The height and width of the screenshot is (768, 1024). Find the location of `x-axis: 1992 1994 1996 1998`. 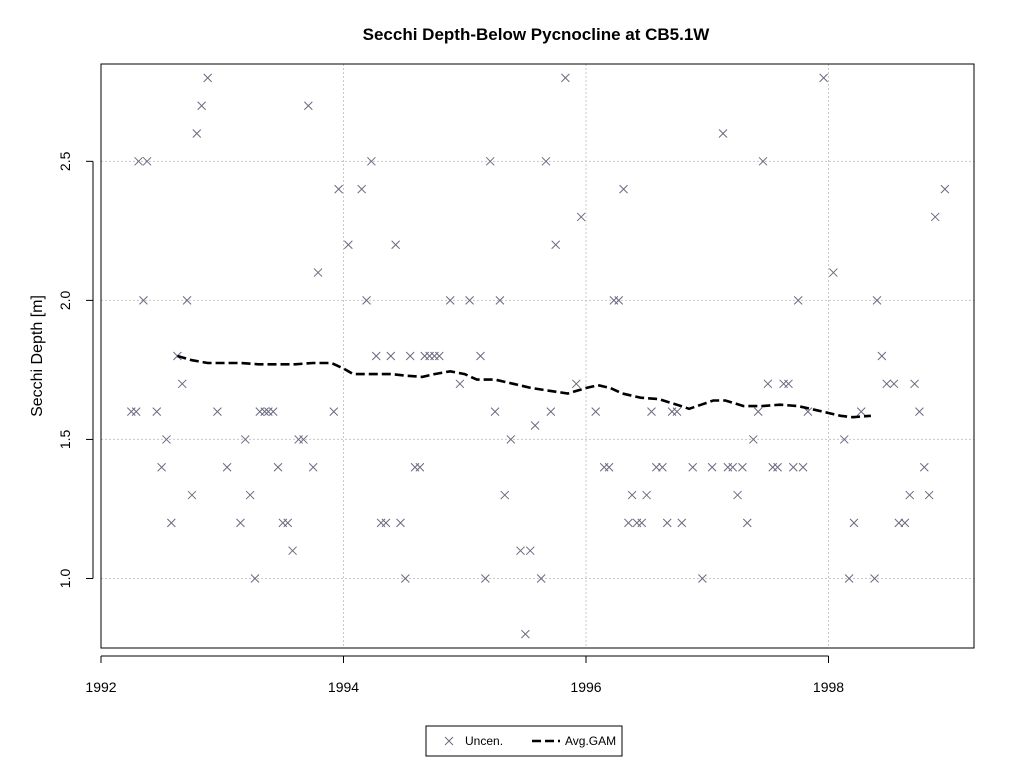

x-axis: 1992 1994 1996 1998 is located at coordinates (464, 675).